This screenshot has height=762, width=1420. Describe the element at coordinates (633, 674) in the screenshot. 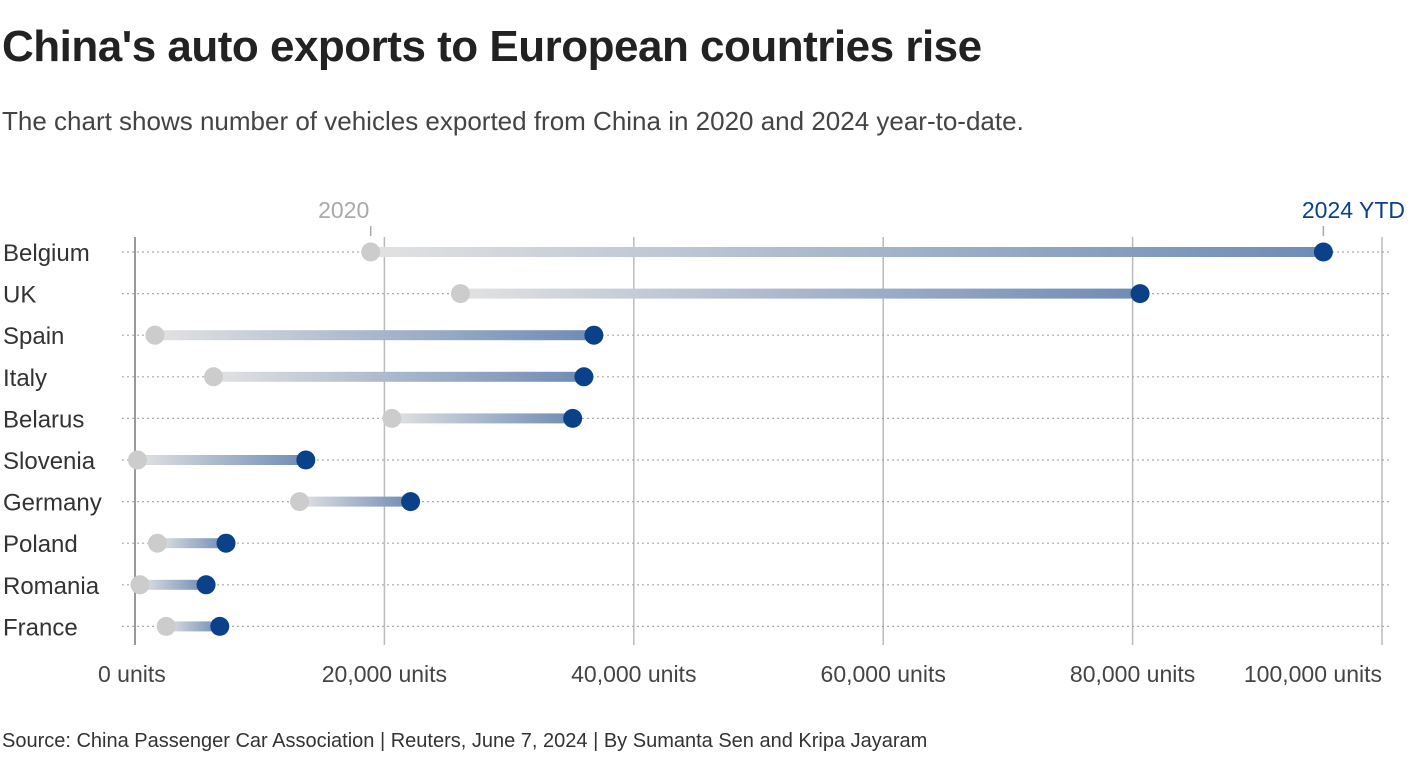

I see `x-tick-label: 40,000 units` at that location.